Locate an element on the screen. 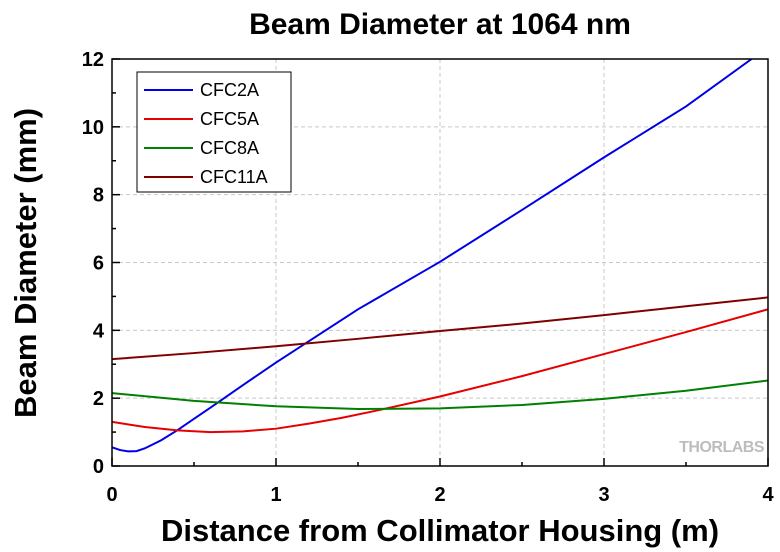 This screenshot has height=552, width=780. legend-box is located at coordinates (214, 132).